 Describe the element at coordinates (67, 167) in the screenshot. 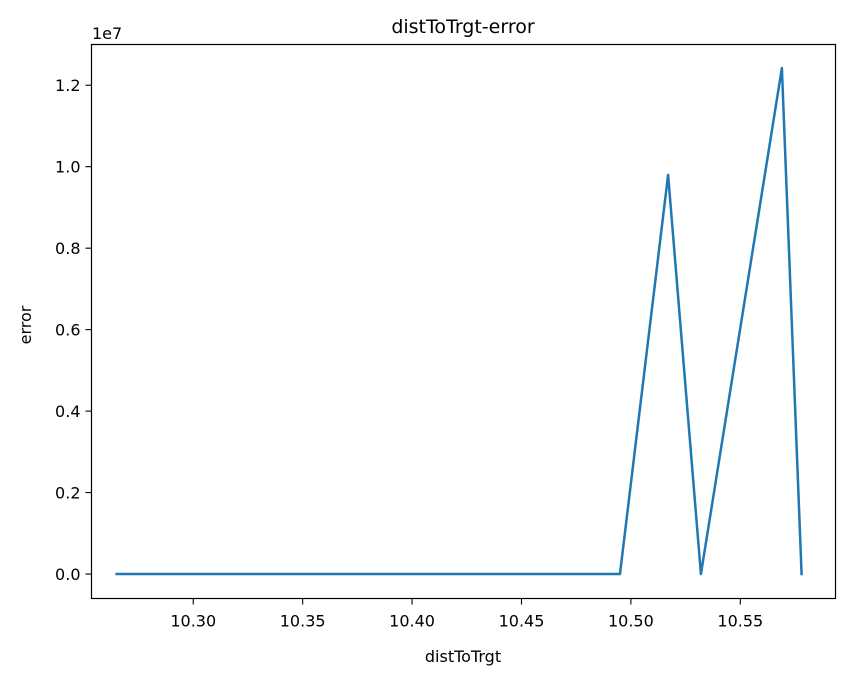

I see `y-tick-label: 1.0` at that location.